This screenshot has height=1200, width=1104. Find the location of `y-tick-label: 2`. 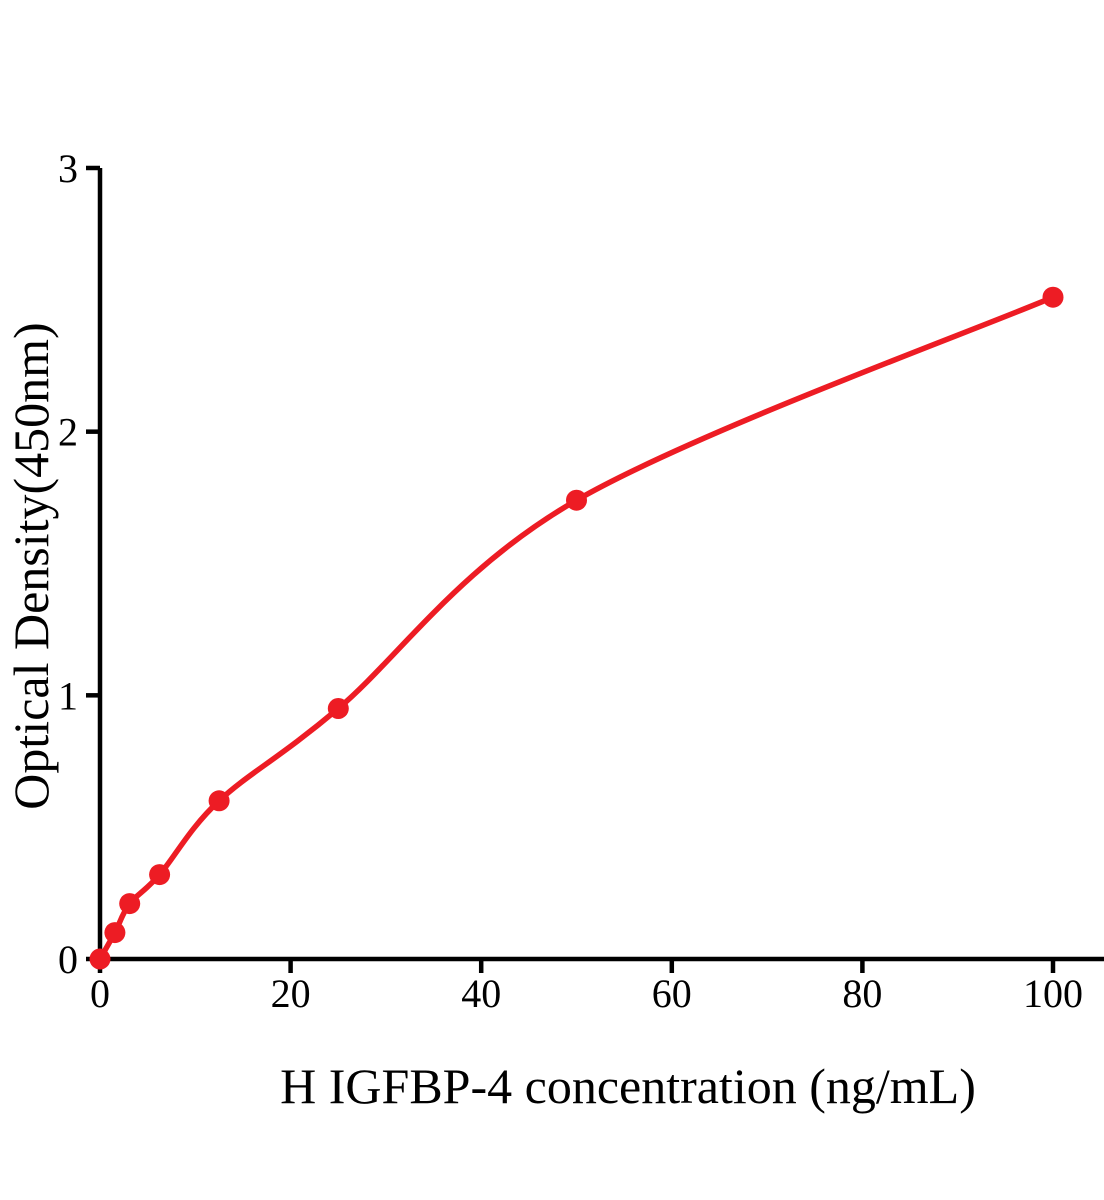

y-tick-label: 2 is located at coordinates (68, 432).